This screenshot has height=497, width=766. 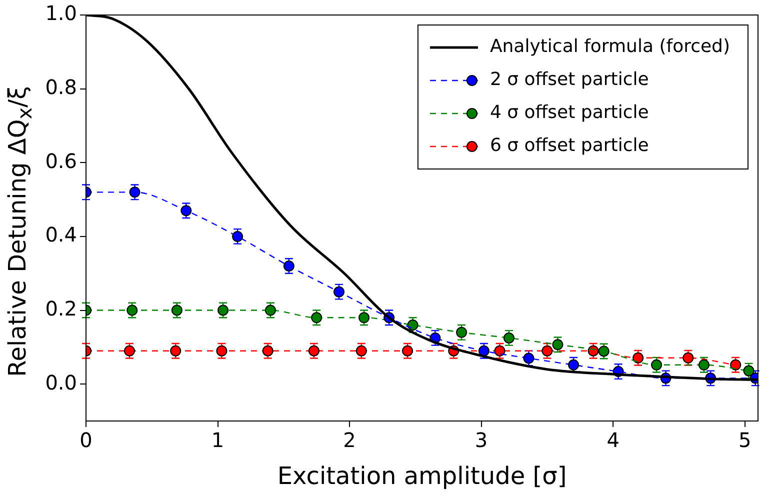 I want to click on x-tick-label: 1, so click(x=217, y=440).